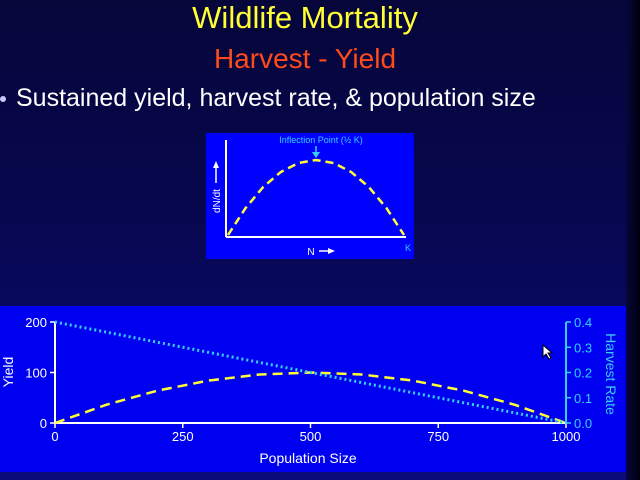 This screenshot has height=480, width=640. Describe the element at coordinates (216, 164) in the screenshot. I see `inset-y-arrow-icon` at that location.